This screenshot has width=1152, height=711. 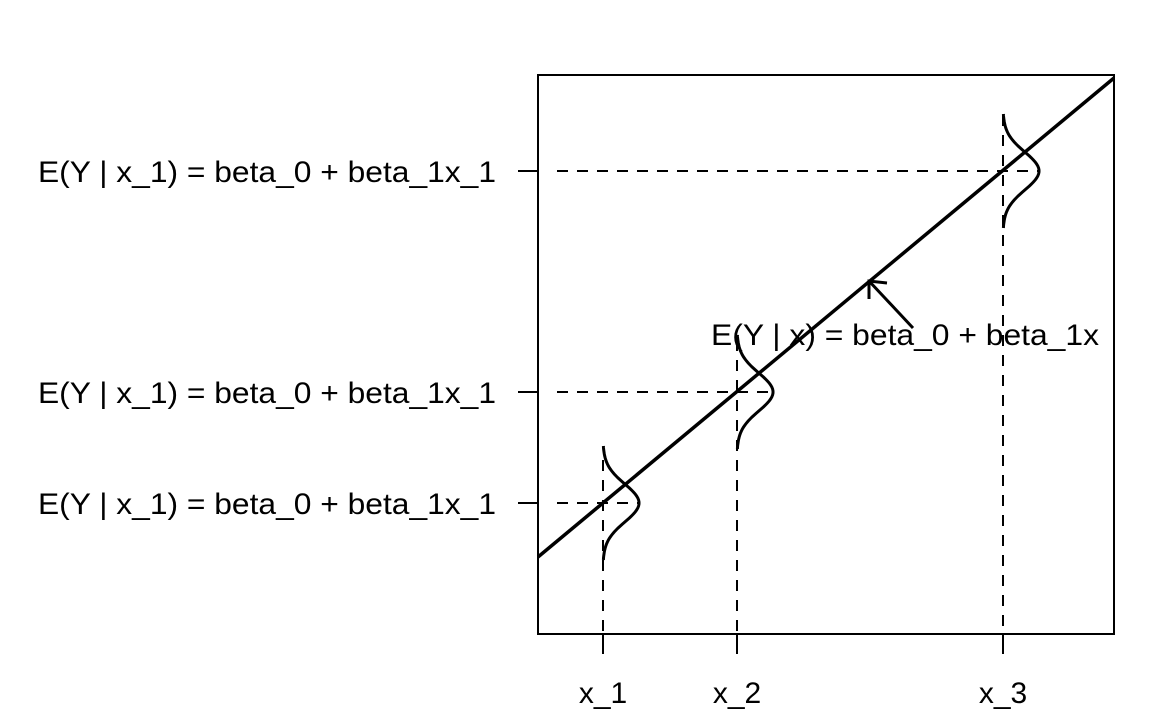 I want to click on y-tick-label-1: E(Y | x_1) = beta_0 + beta_1x_1, so click(x=267, y=504).